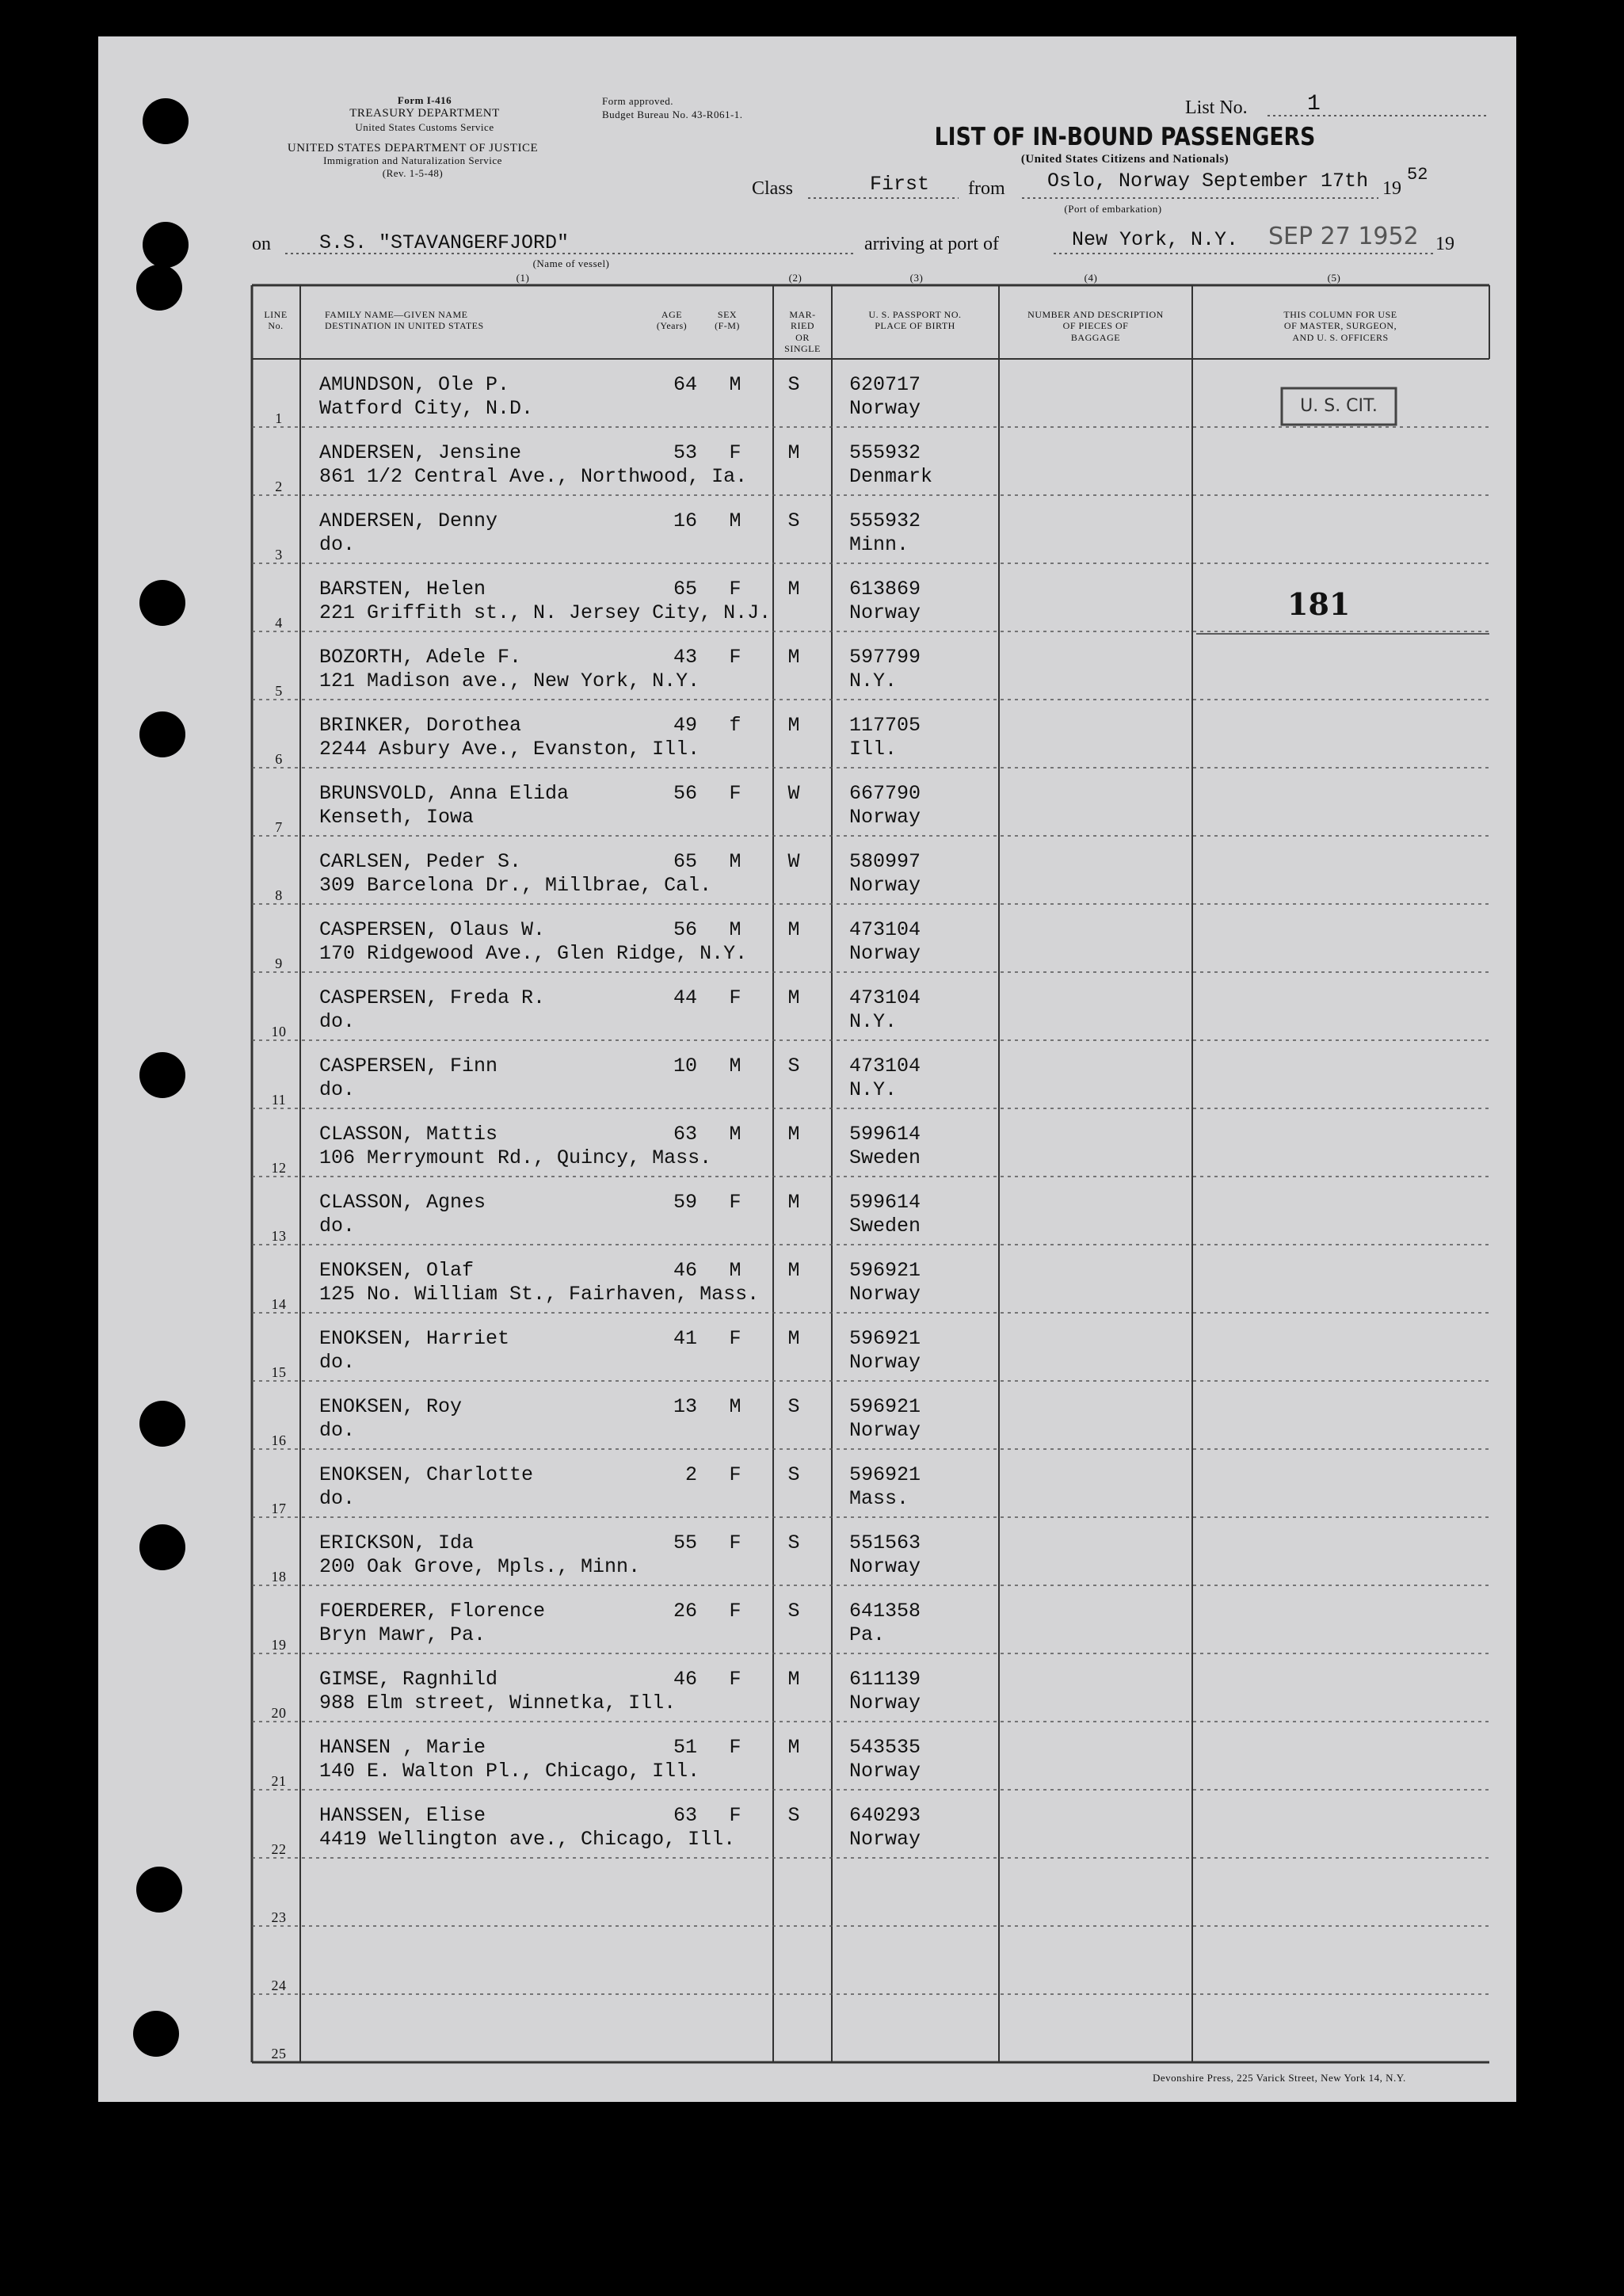 The height and width of the screenshot is (2296, 1624). I want to click on destination: 4419 Wellington ave., Chicago, Ill., so click(527, 1839).